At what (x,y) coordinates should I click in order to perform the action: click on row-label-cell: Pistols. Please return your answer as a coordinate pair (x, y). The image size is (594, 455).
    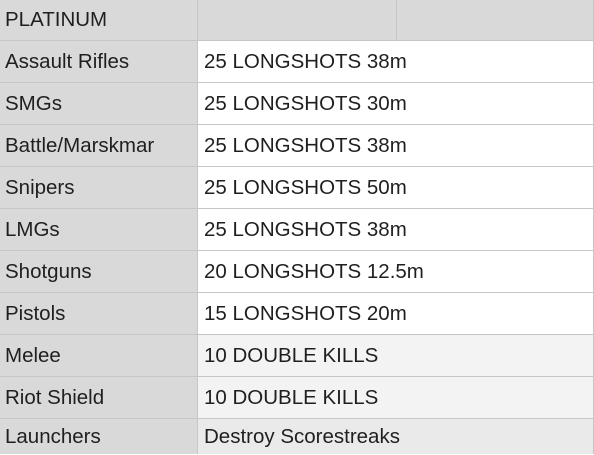
    Looking at the image, I should click on (99, 314).